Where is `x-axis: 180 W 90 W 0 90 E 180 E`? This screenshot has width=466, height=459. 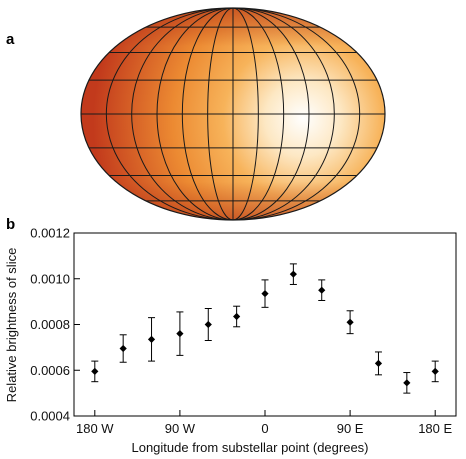
x-axis: 180 W 90 W 0 90 E 180 E is located at coordinates (264, 423).